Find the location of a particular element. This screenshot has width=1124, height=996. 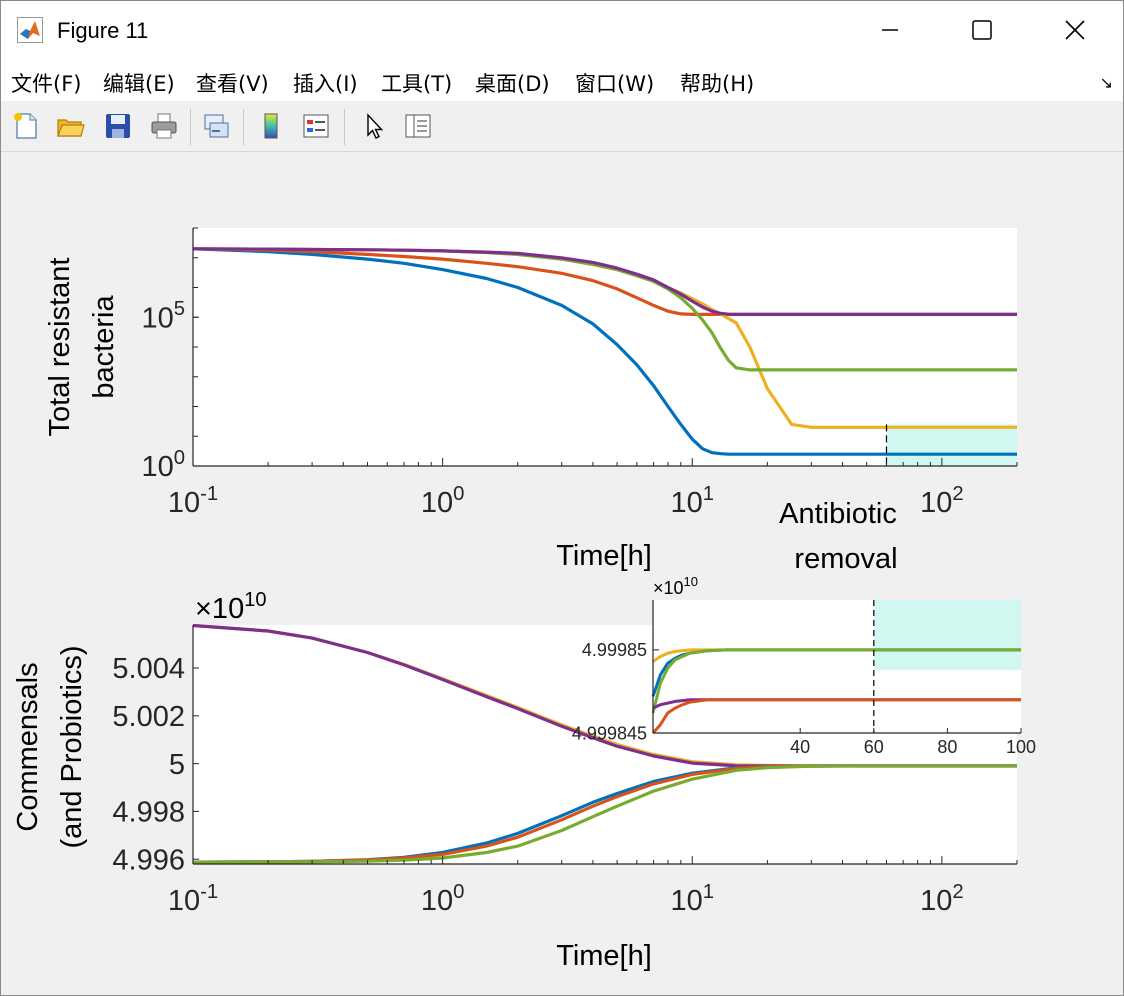

bottom-x-axis-label: Time[h] is located at coordinates (604, 956).